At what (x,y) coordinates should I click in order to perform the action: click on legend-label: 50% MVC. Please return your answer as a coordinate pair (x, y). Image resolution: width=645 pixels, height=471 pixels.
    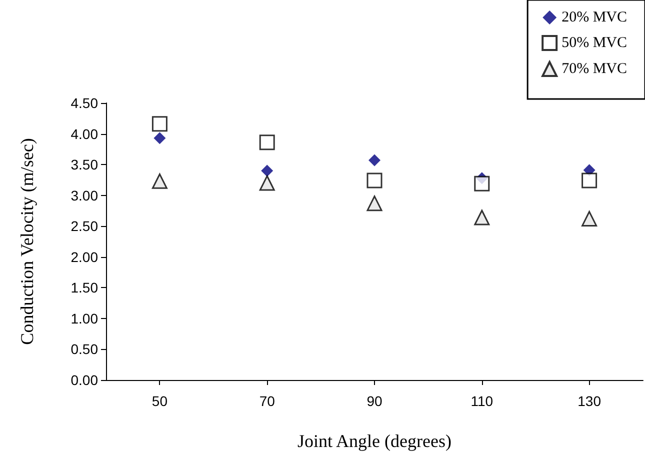
    Looking at the image, I should click on (594, 43).